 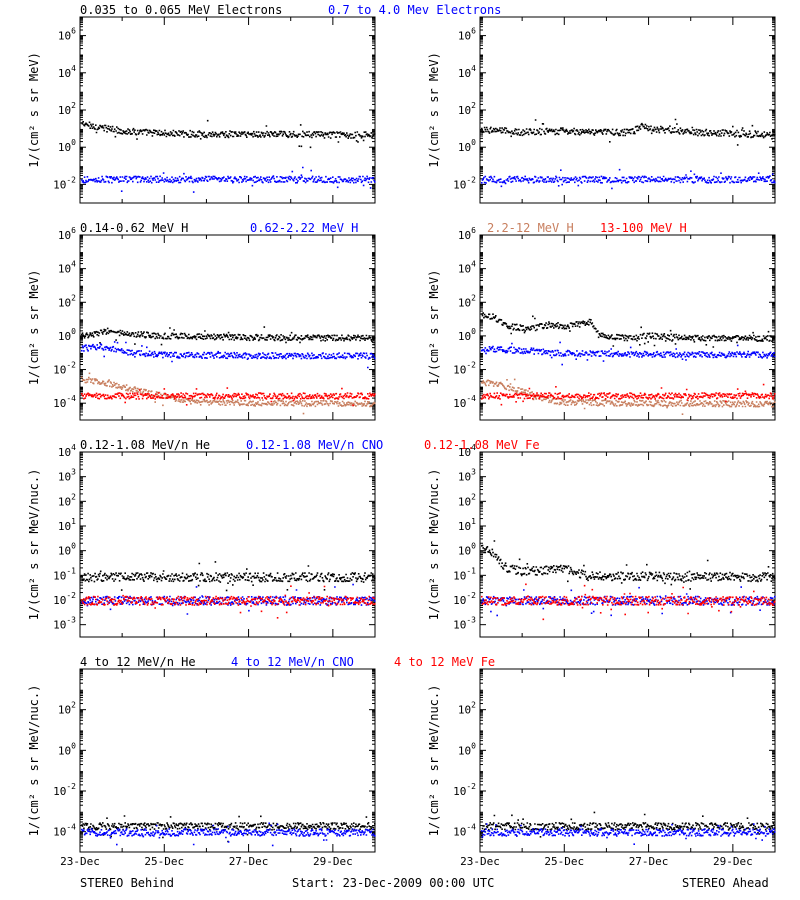 What do you see at coordinates (67, 525) in the screenshot?
I see `y-tick-label: 10¹` at bounding box center [67, 525].